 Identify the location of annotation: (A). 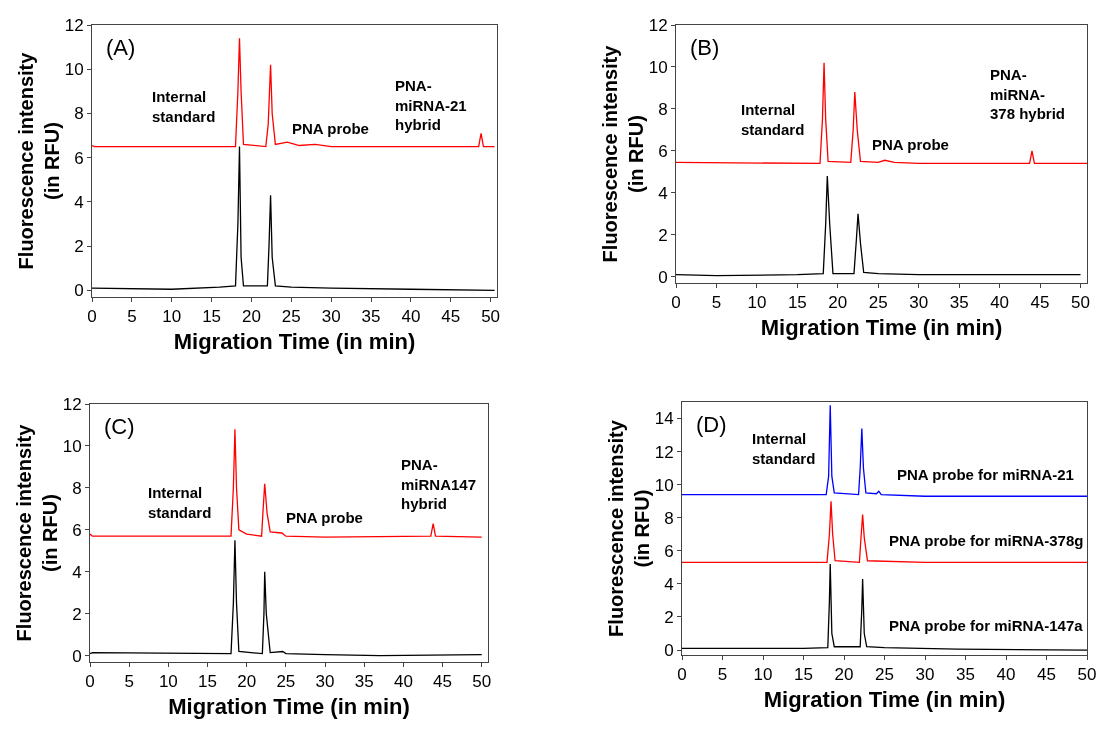
(121, 47).